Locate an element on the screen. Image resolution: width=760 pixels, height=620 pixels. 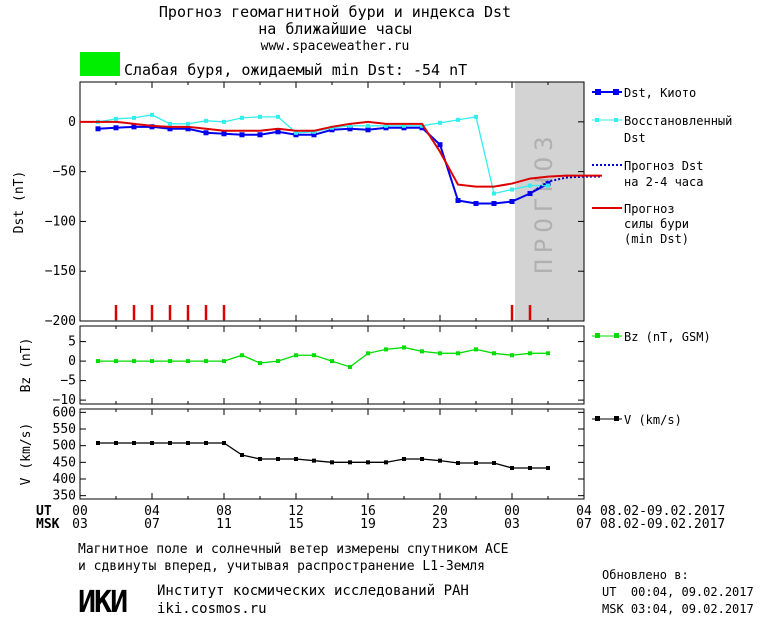
legend-restored-label-2: Dst is located at coordinates (635, 138).